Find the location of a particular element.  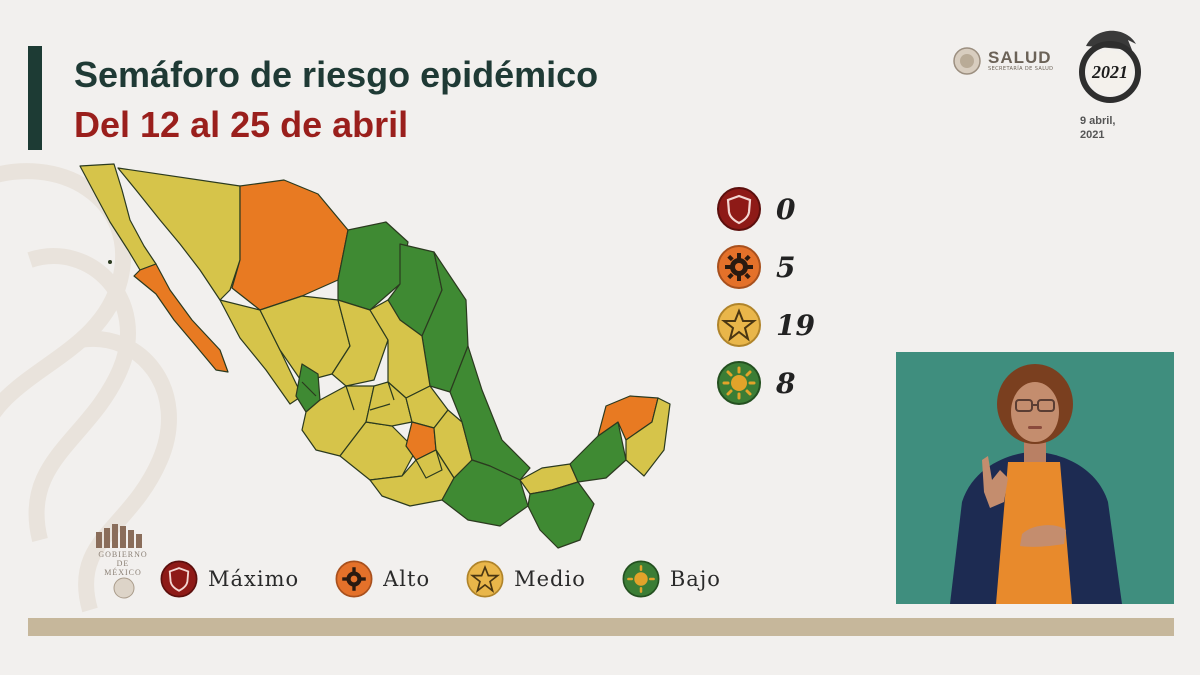

page-subtitle: Del 12 al 25 de abril is located at coordinates (241, 124).